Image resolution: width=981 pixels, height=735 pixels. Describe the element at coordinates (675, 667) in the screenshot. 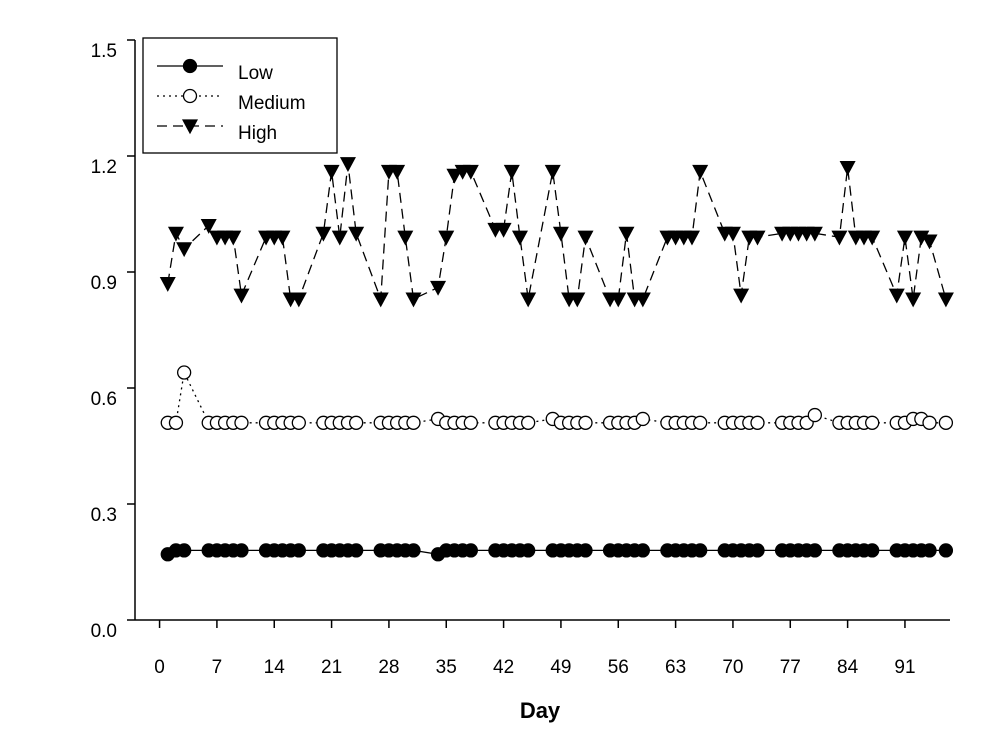

I see `x-tick-label: 63` at that location.